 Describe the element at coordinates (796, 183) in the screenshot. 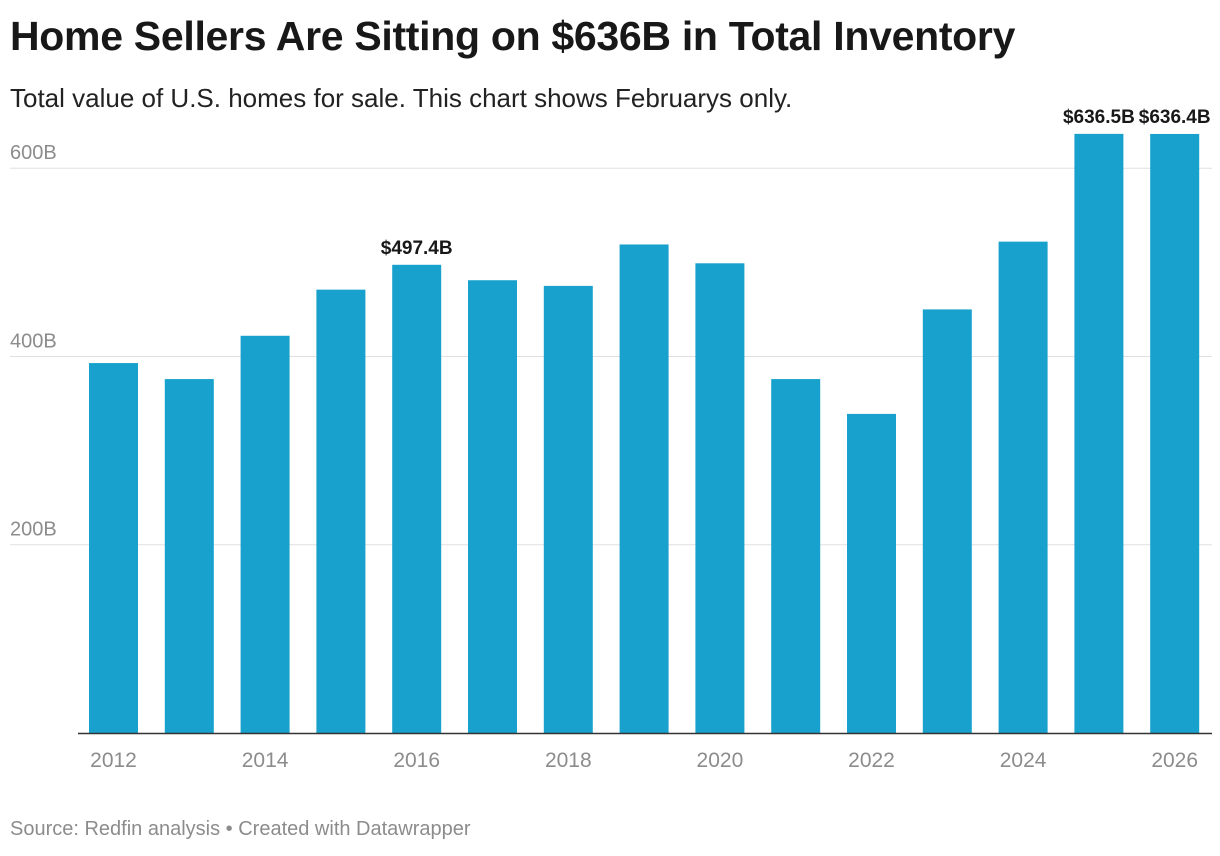

I see `value-labels: $497.4B $636.5B $636.4B` at that location.